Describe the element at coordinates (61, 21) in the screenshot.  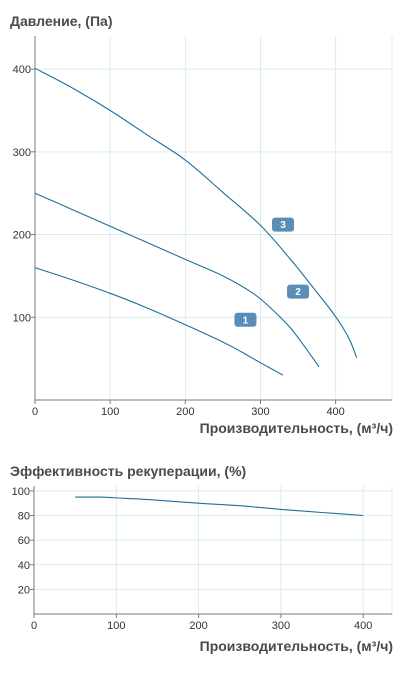
I see `pressure-chart-title: Давление, (Па)` at that location.